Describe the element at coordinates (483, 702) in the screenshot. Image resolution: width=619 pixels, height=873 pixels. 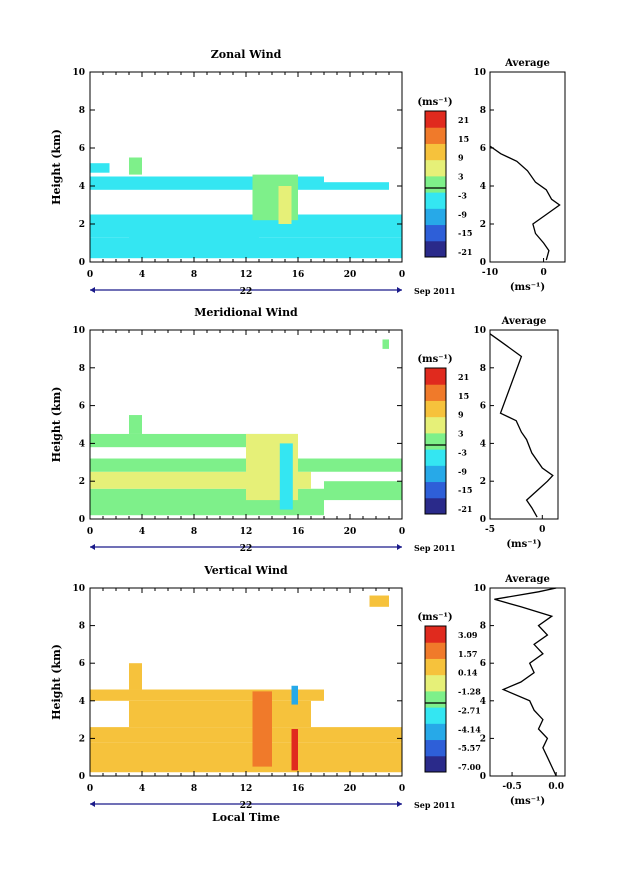
I see `profile-y-tick-label: 4` at that location.